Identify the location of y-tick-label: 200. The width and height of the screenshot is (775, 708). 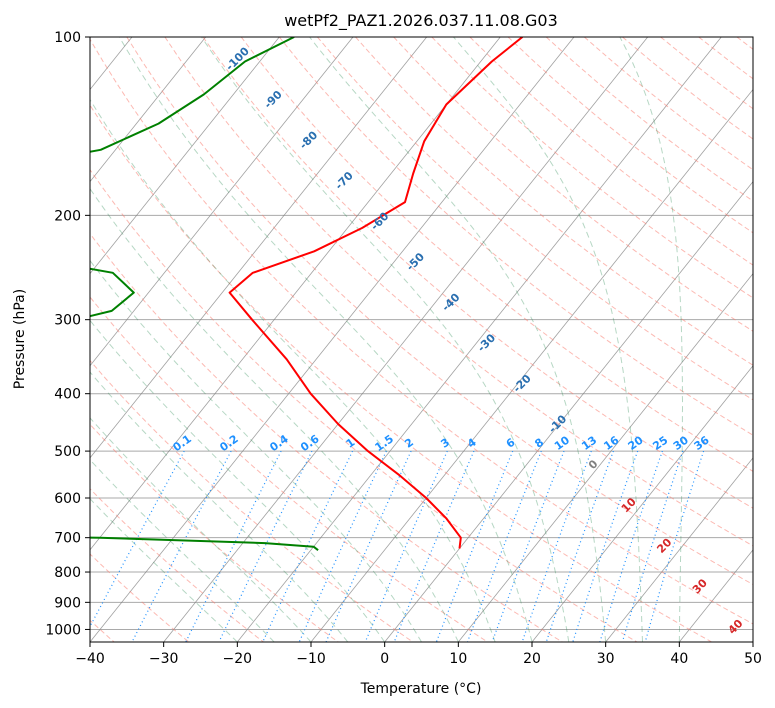
(67, 216).